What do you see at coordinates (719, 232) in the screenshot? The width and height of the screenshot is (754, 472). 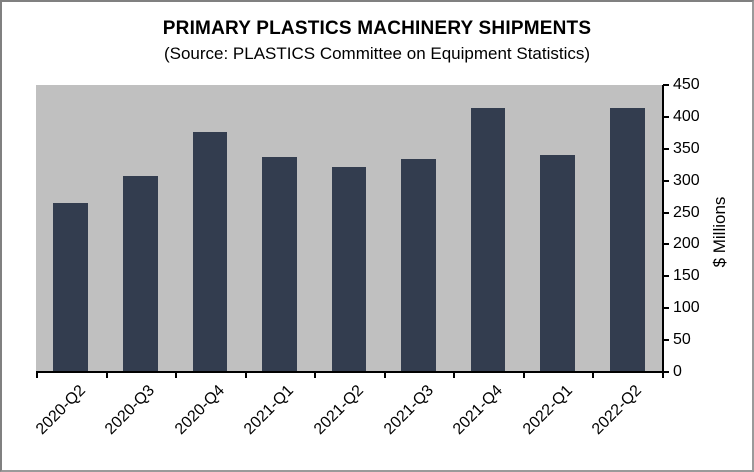 I see `y-axis-title: $ Millions` at bounding box center [719, 232].